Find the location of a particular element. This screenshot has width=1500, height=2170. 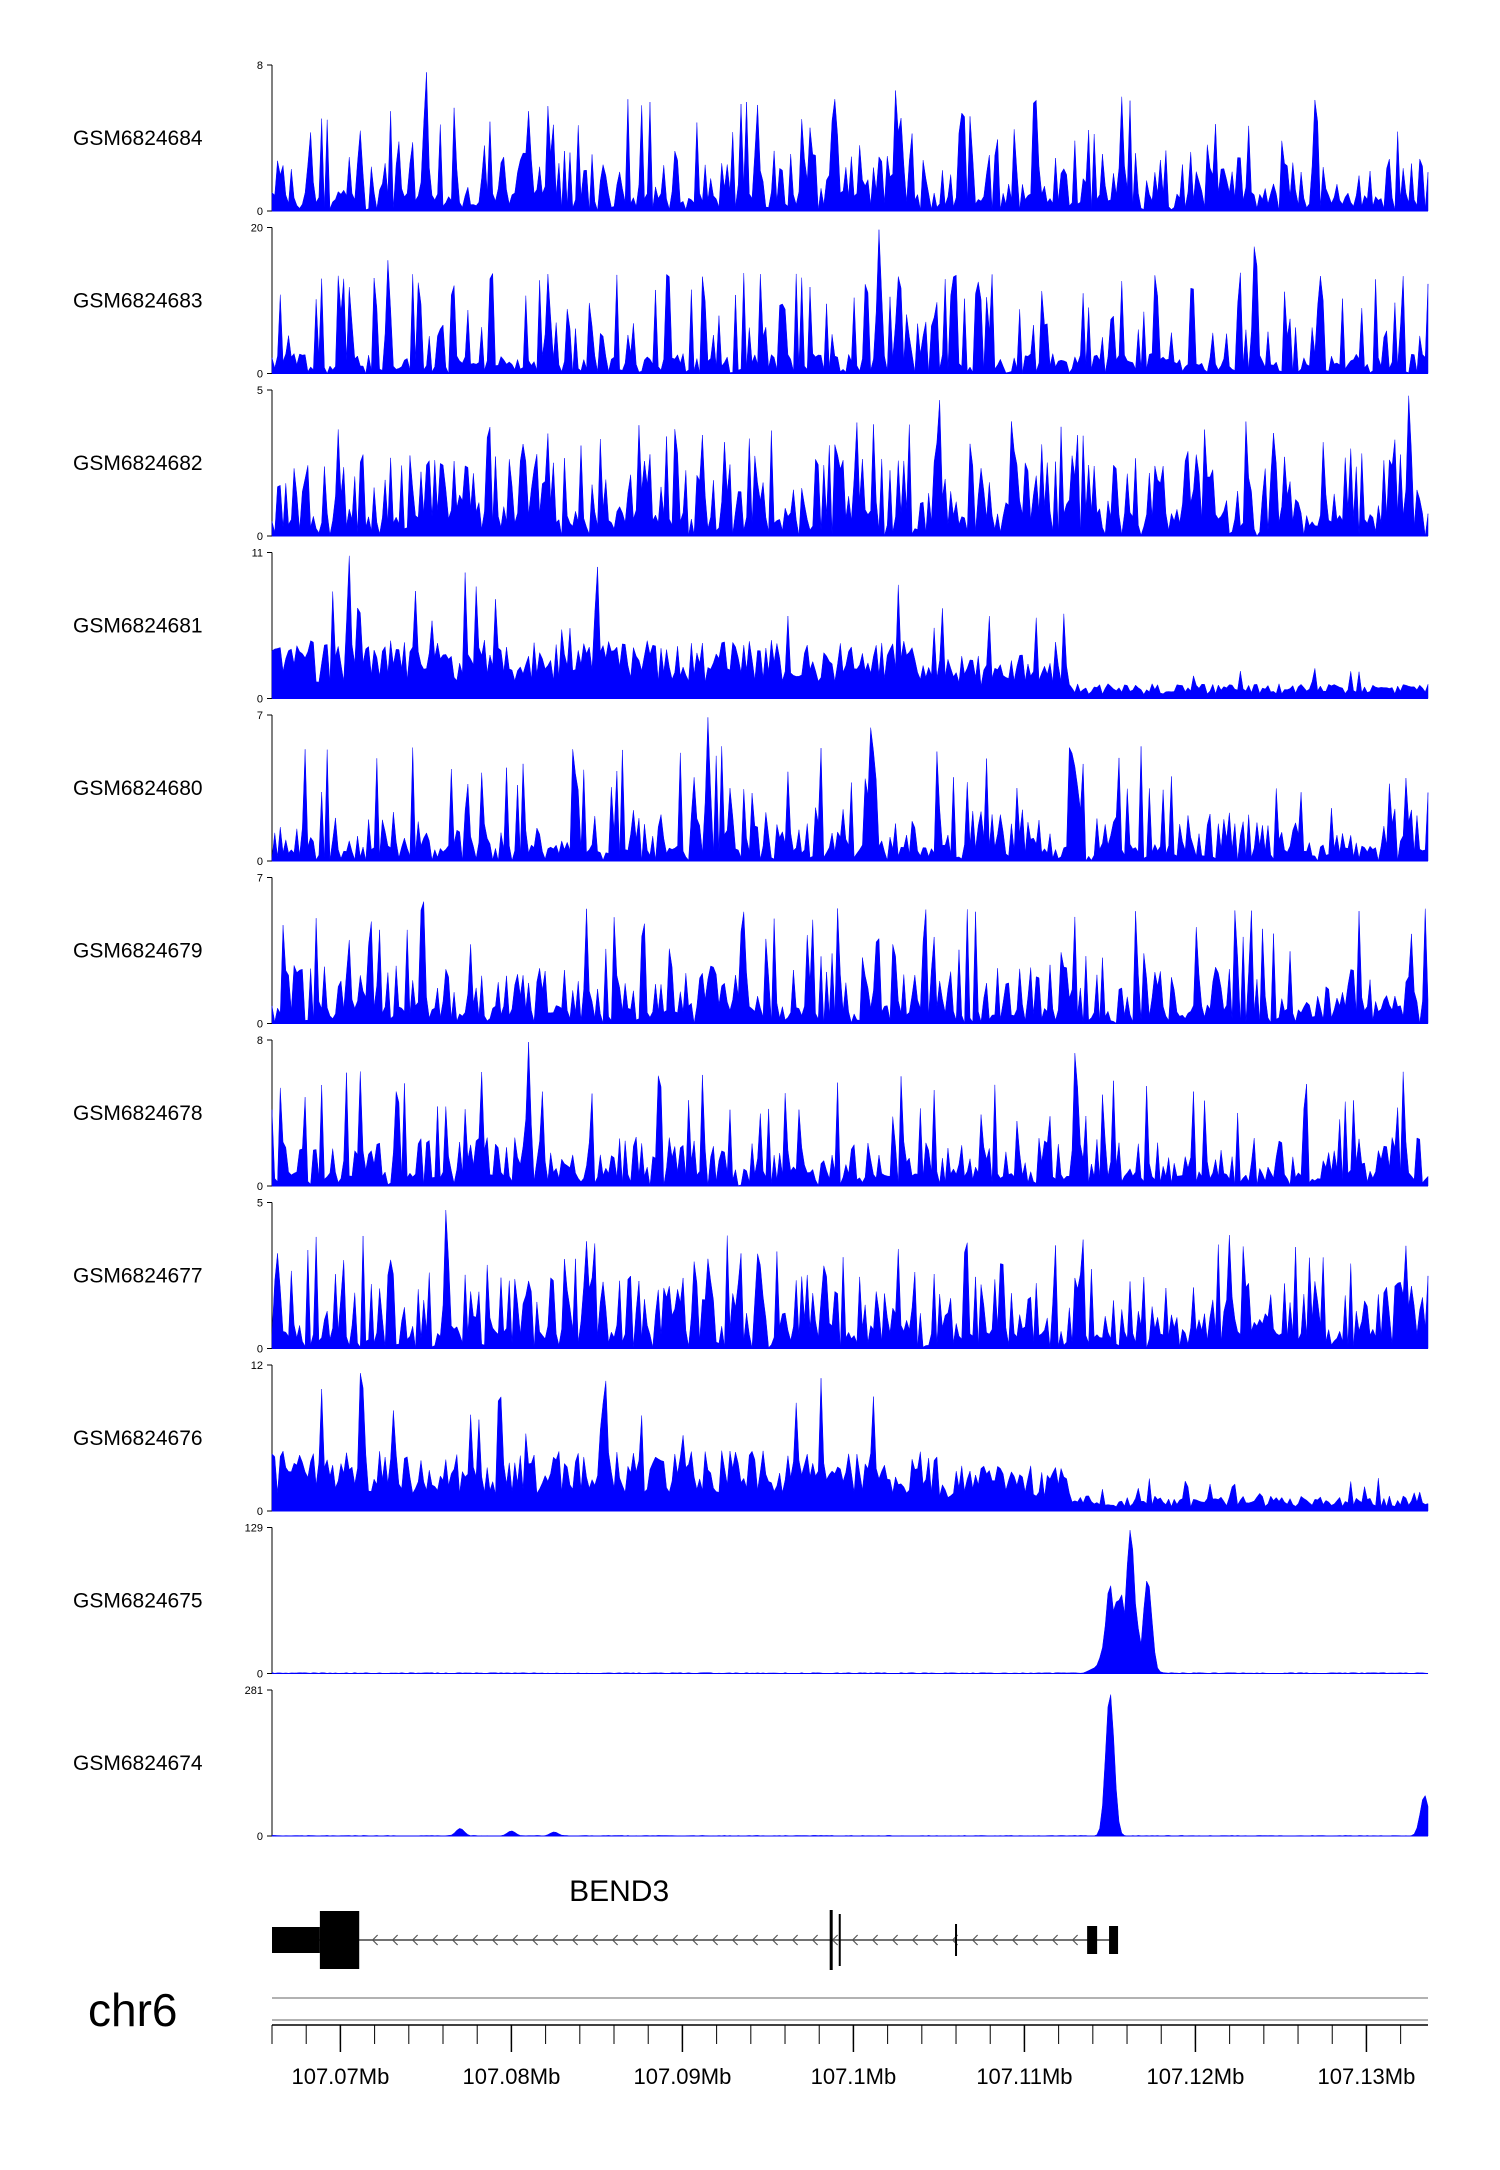

track-GSM6824683: GSM6824683 20 0 is located at coordinates (751, 302).